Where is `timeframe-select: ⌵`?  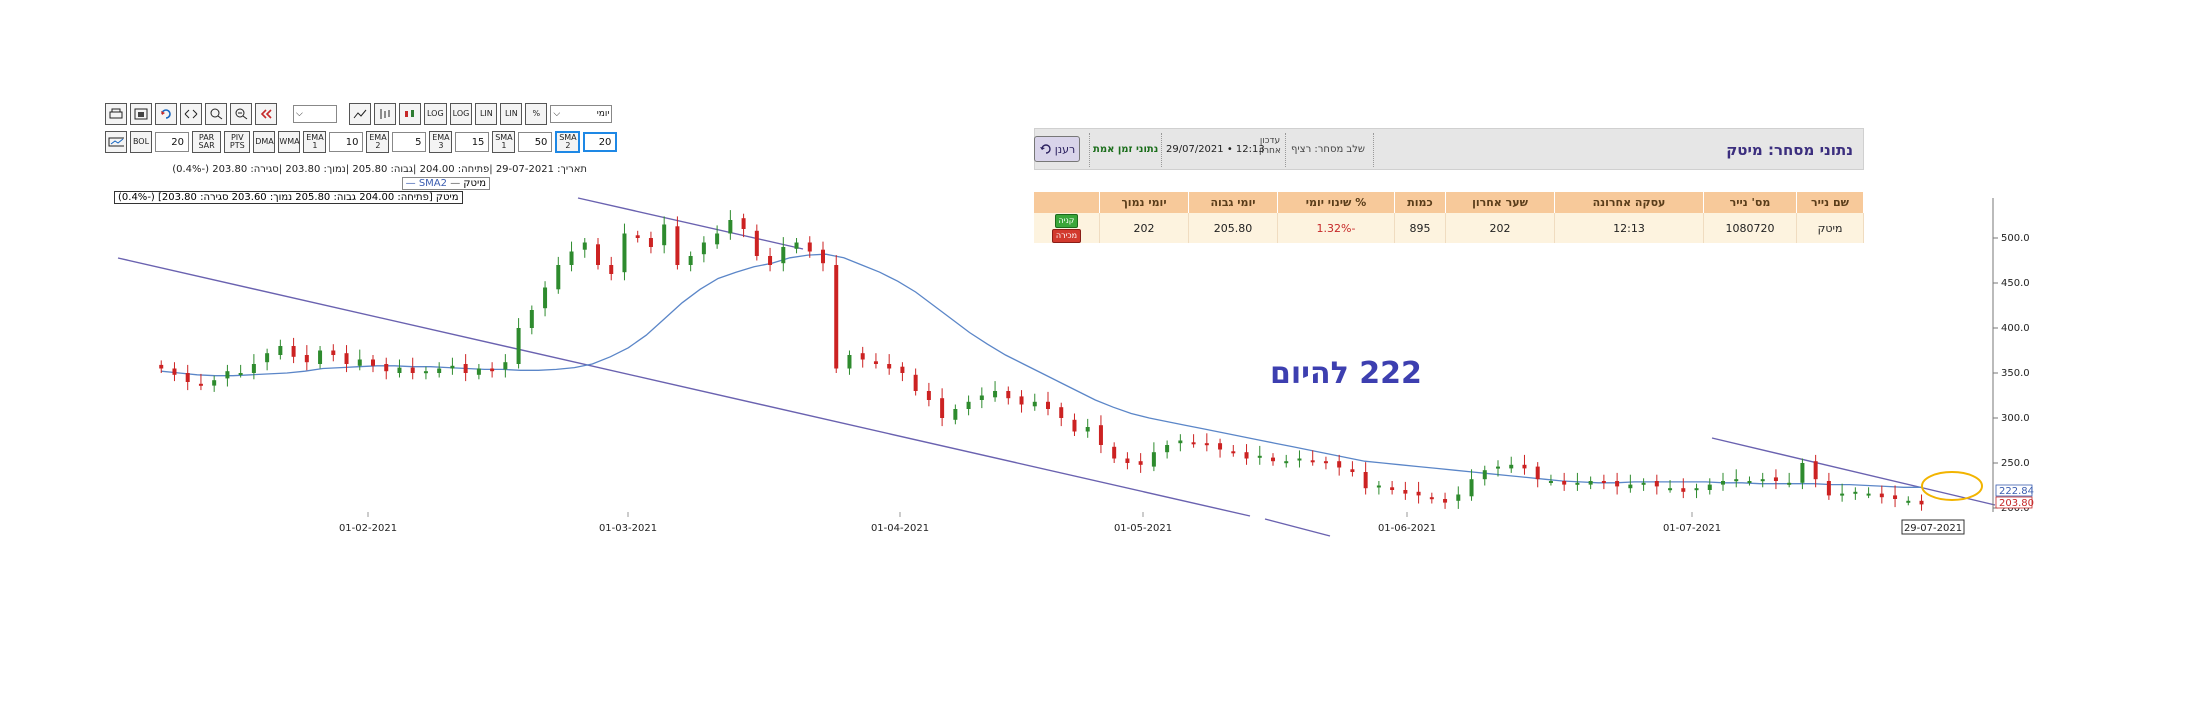 timeframe-select: ⌵ is located at coordinates (315, 114).